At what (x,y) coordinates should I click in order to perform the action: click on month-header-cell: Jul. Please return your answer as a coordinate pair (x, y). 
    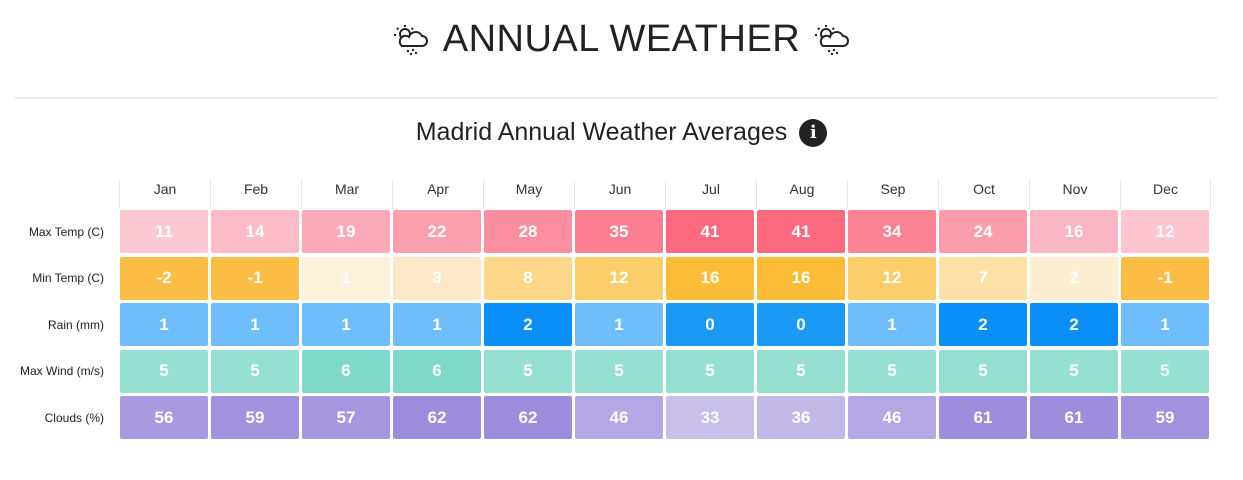
    Looking at the image, I should click on (710, 195).